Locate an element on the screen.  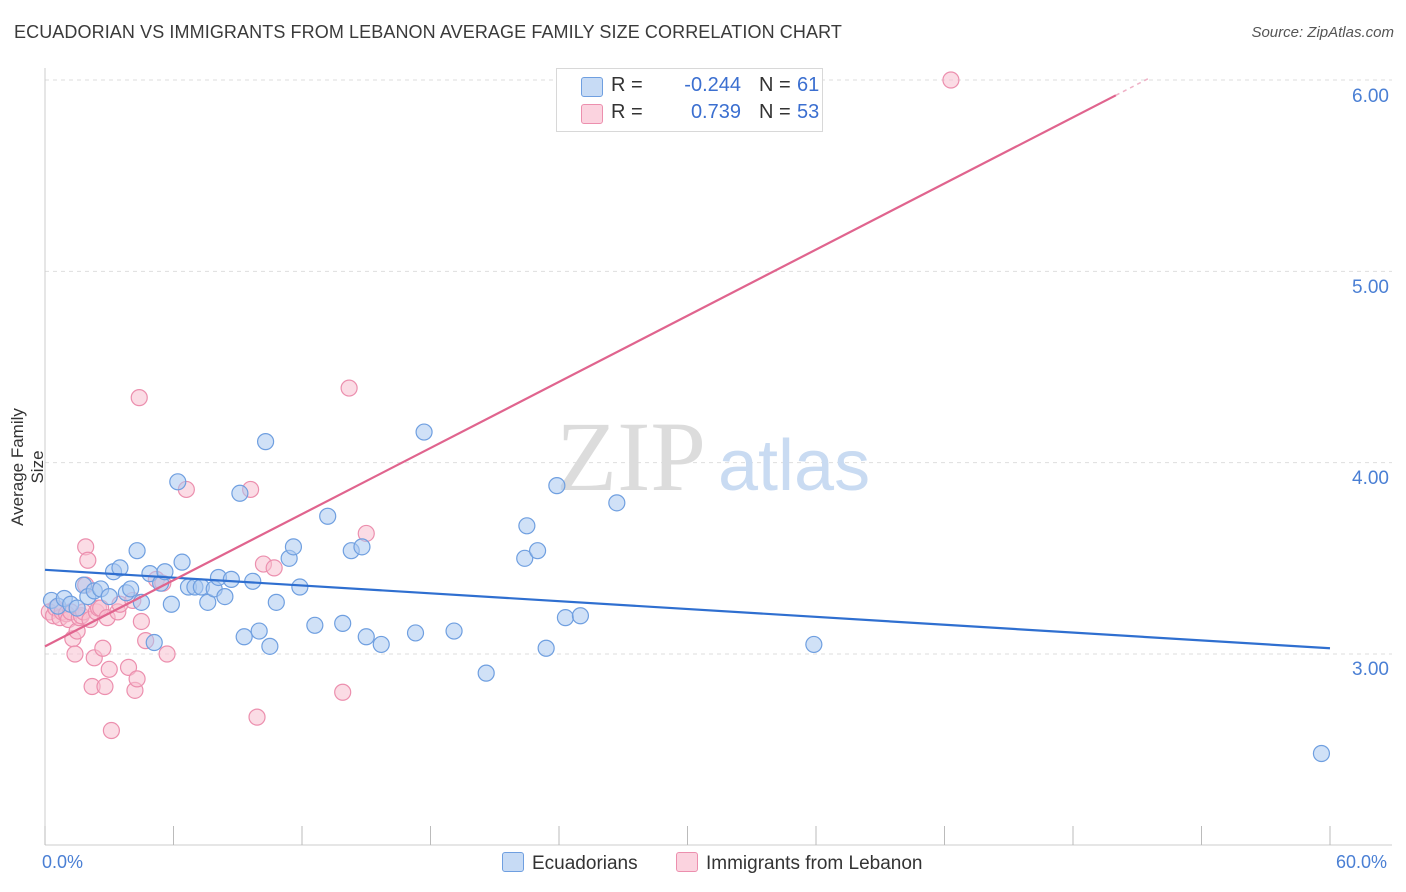
bottom-legend-lebanon: Immigrants from Lebanon is located at coordinates (799, 863).